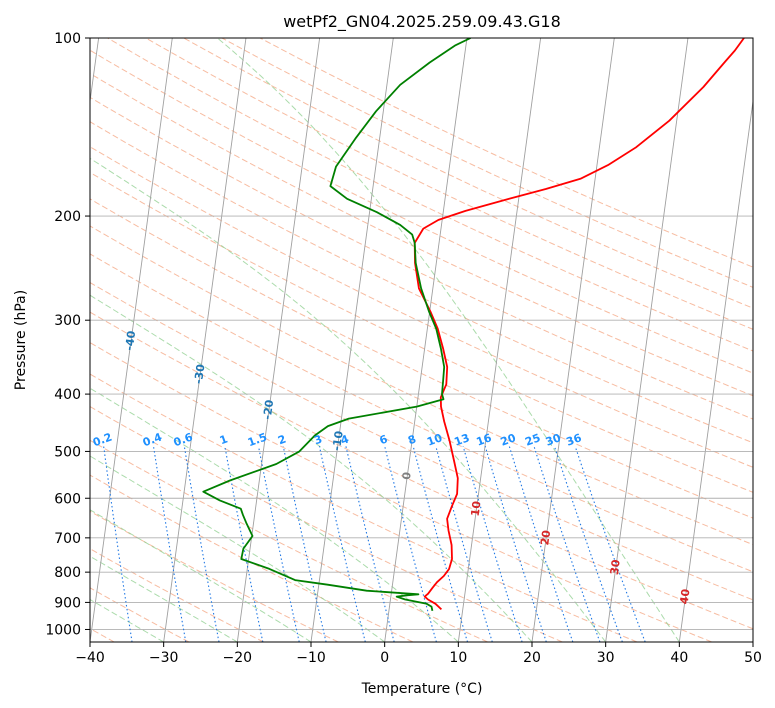 The width and height of the screenshot is (775, 708). Describe the element at coordinates (384, 658) in the screenshot. I see `x-tick-label: 0` at that location.